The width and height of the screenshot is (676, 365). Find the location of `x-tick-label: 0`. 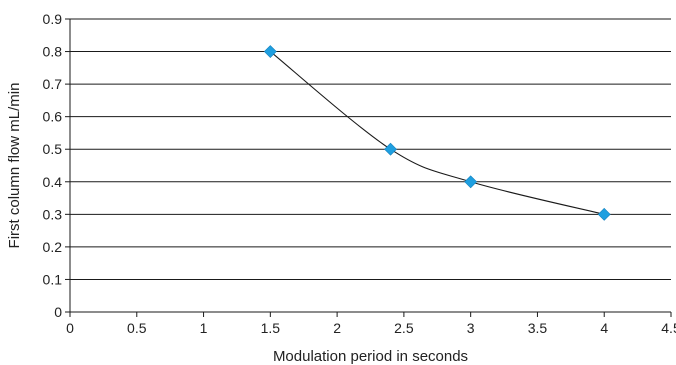

x-tick-label: 0 is located at coordinates (70, 328).